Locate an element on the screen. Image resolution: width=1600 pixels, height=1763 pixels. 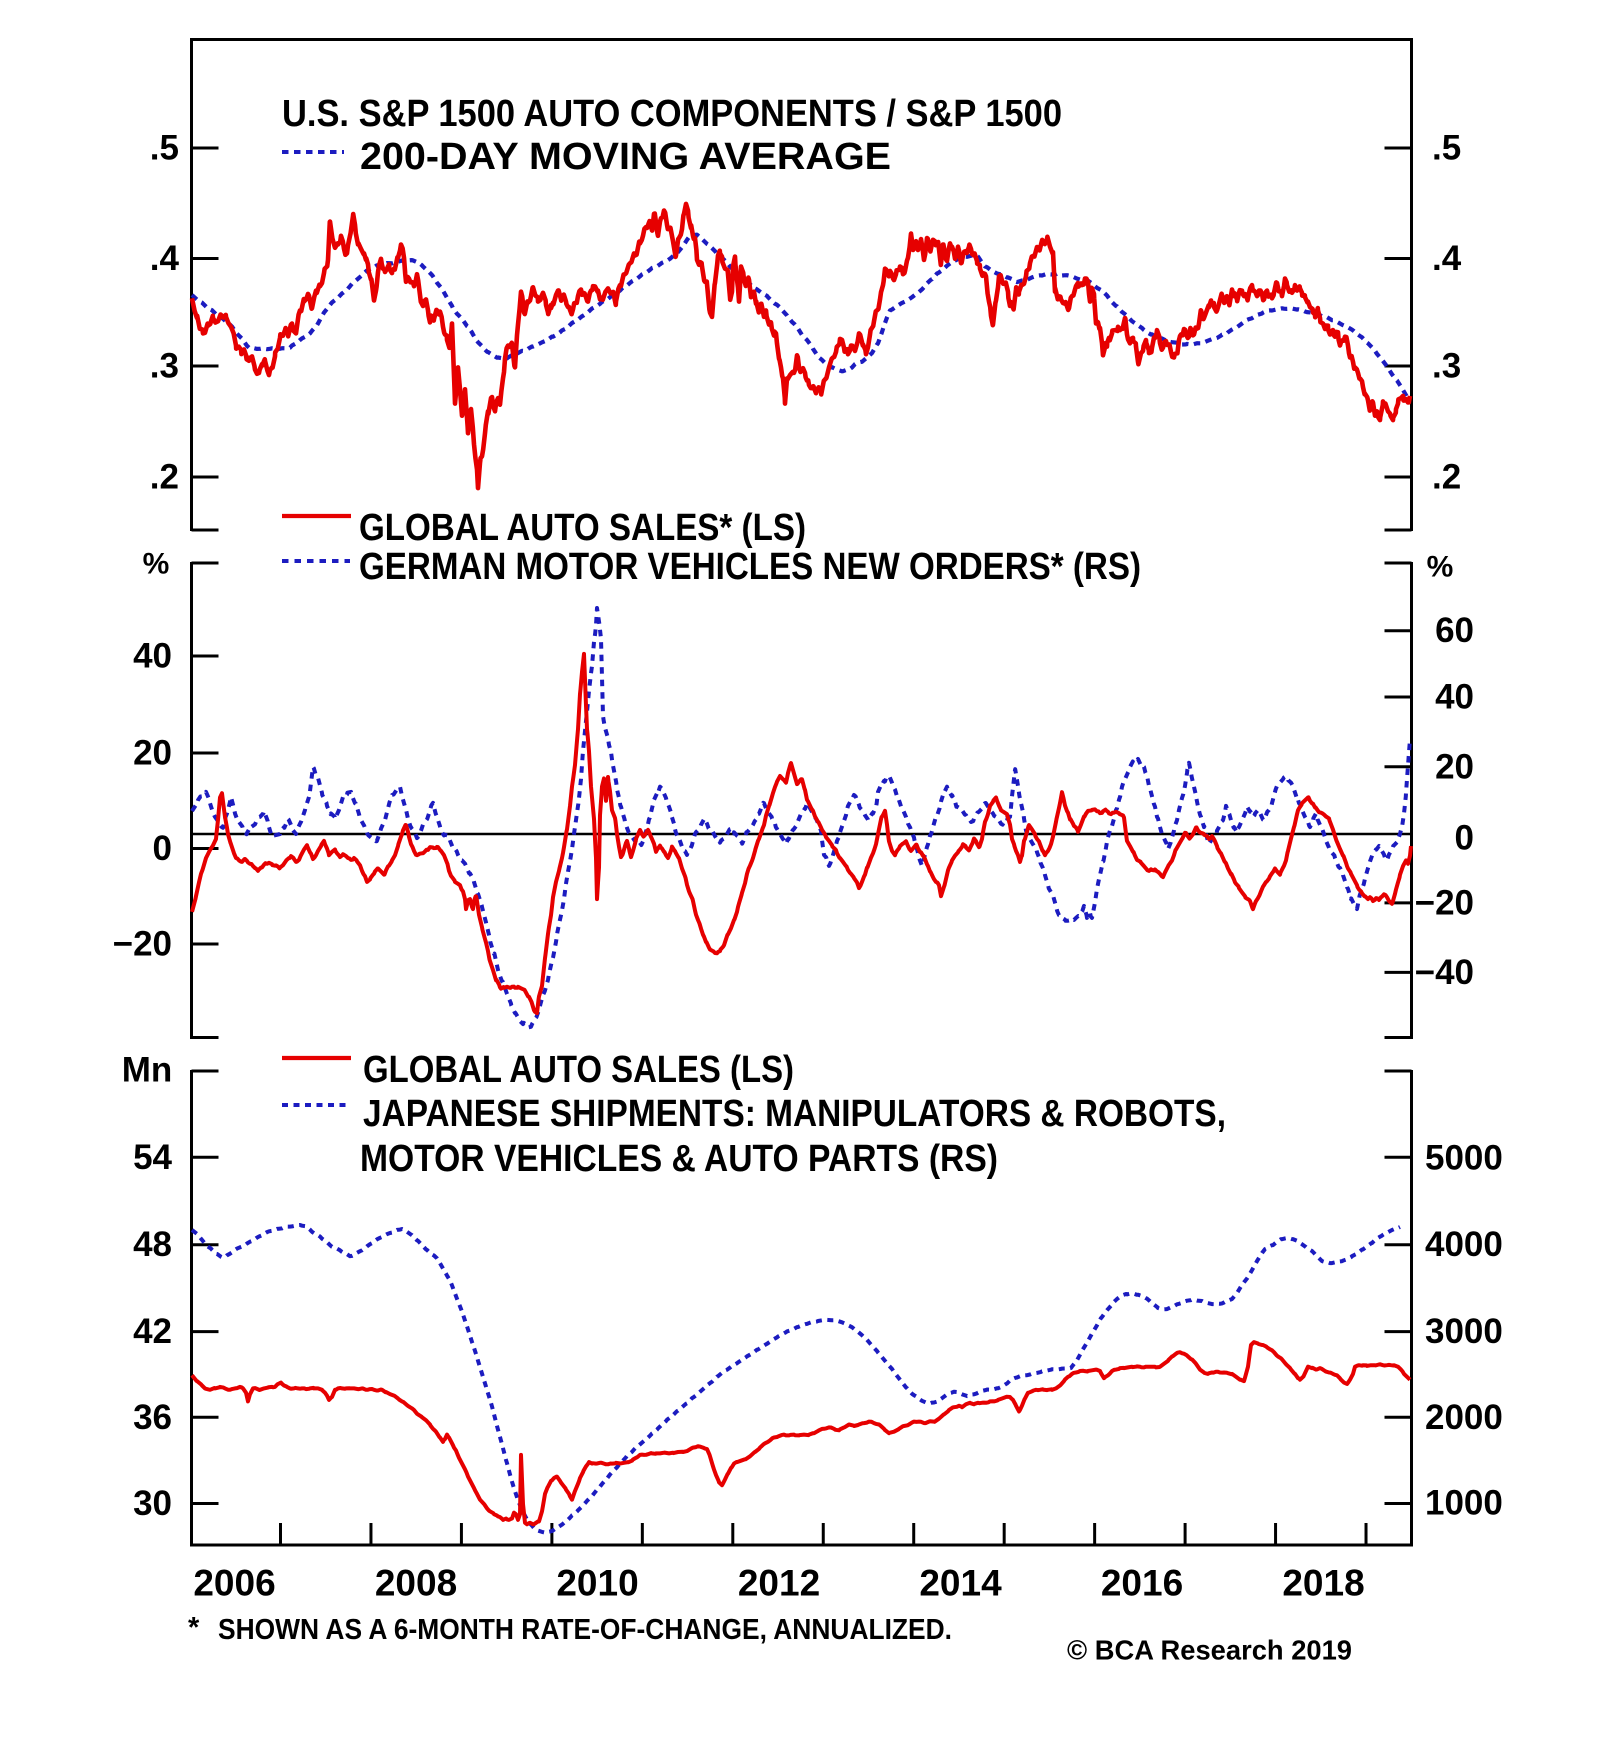
svg-text:U.S. S&P 1500 AUTO COMPONENTS: U.S. S&P 1500 AUTO COMPONENTS / S&P 1500 is located at coordinates (672, 114).